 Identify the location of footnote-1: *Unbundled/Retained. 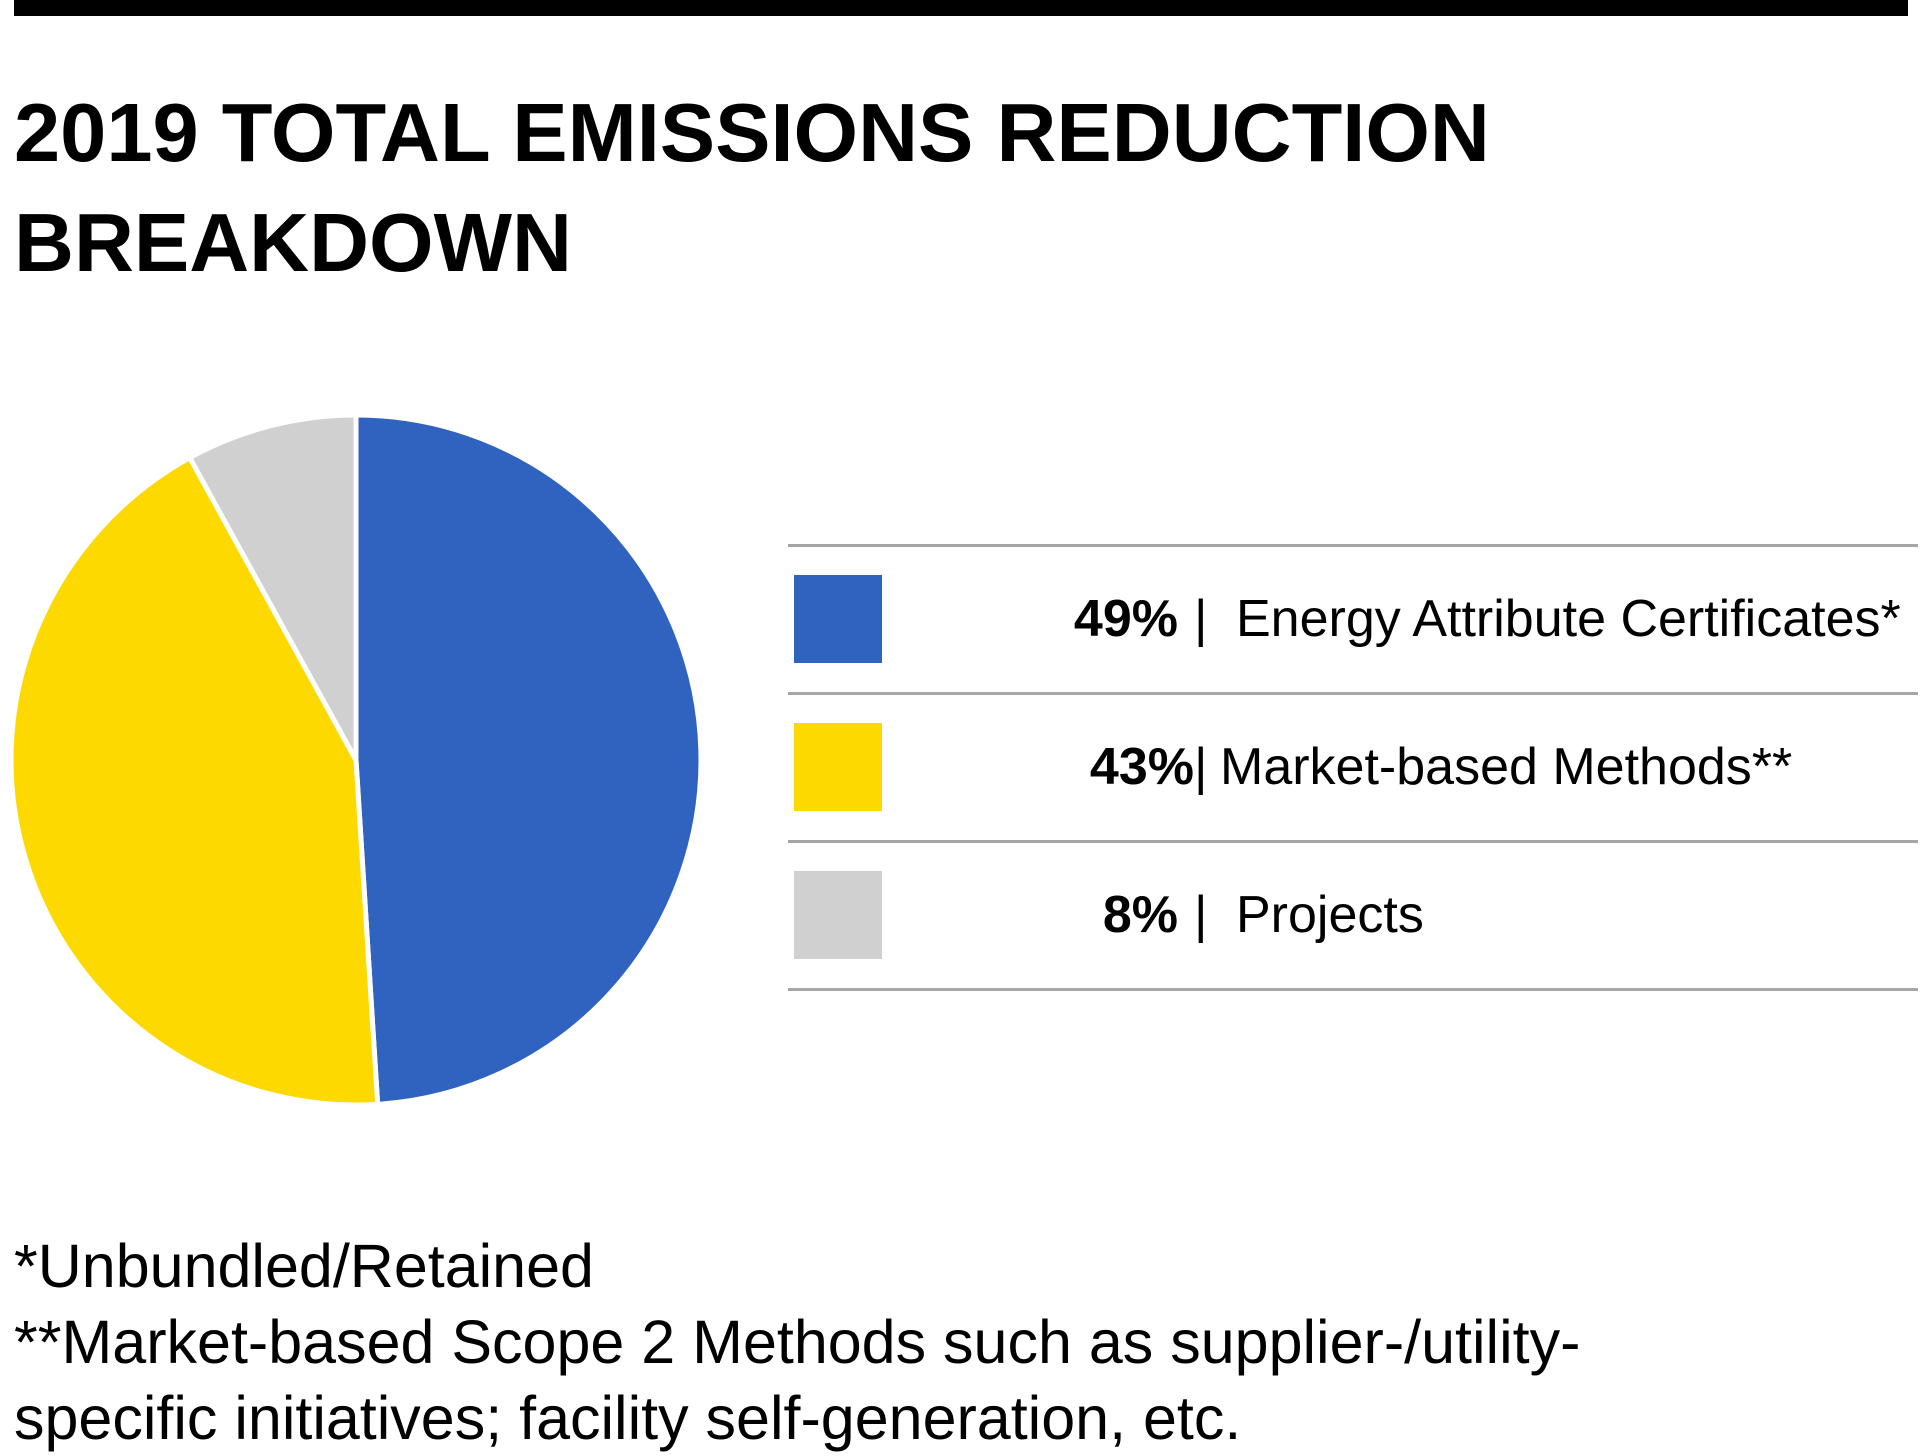
(304, 1266).